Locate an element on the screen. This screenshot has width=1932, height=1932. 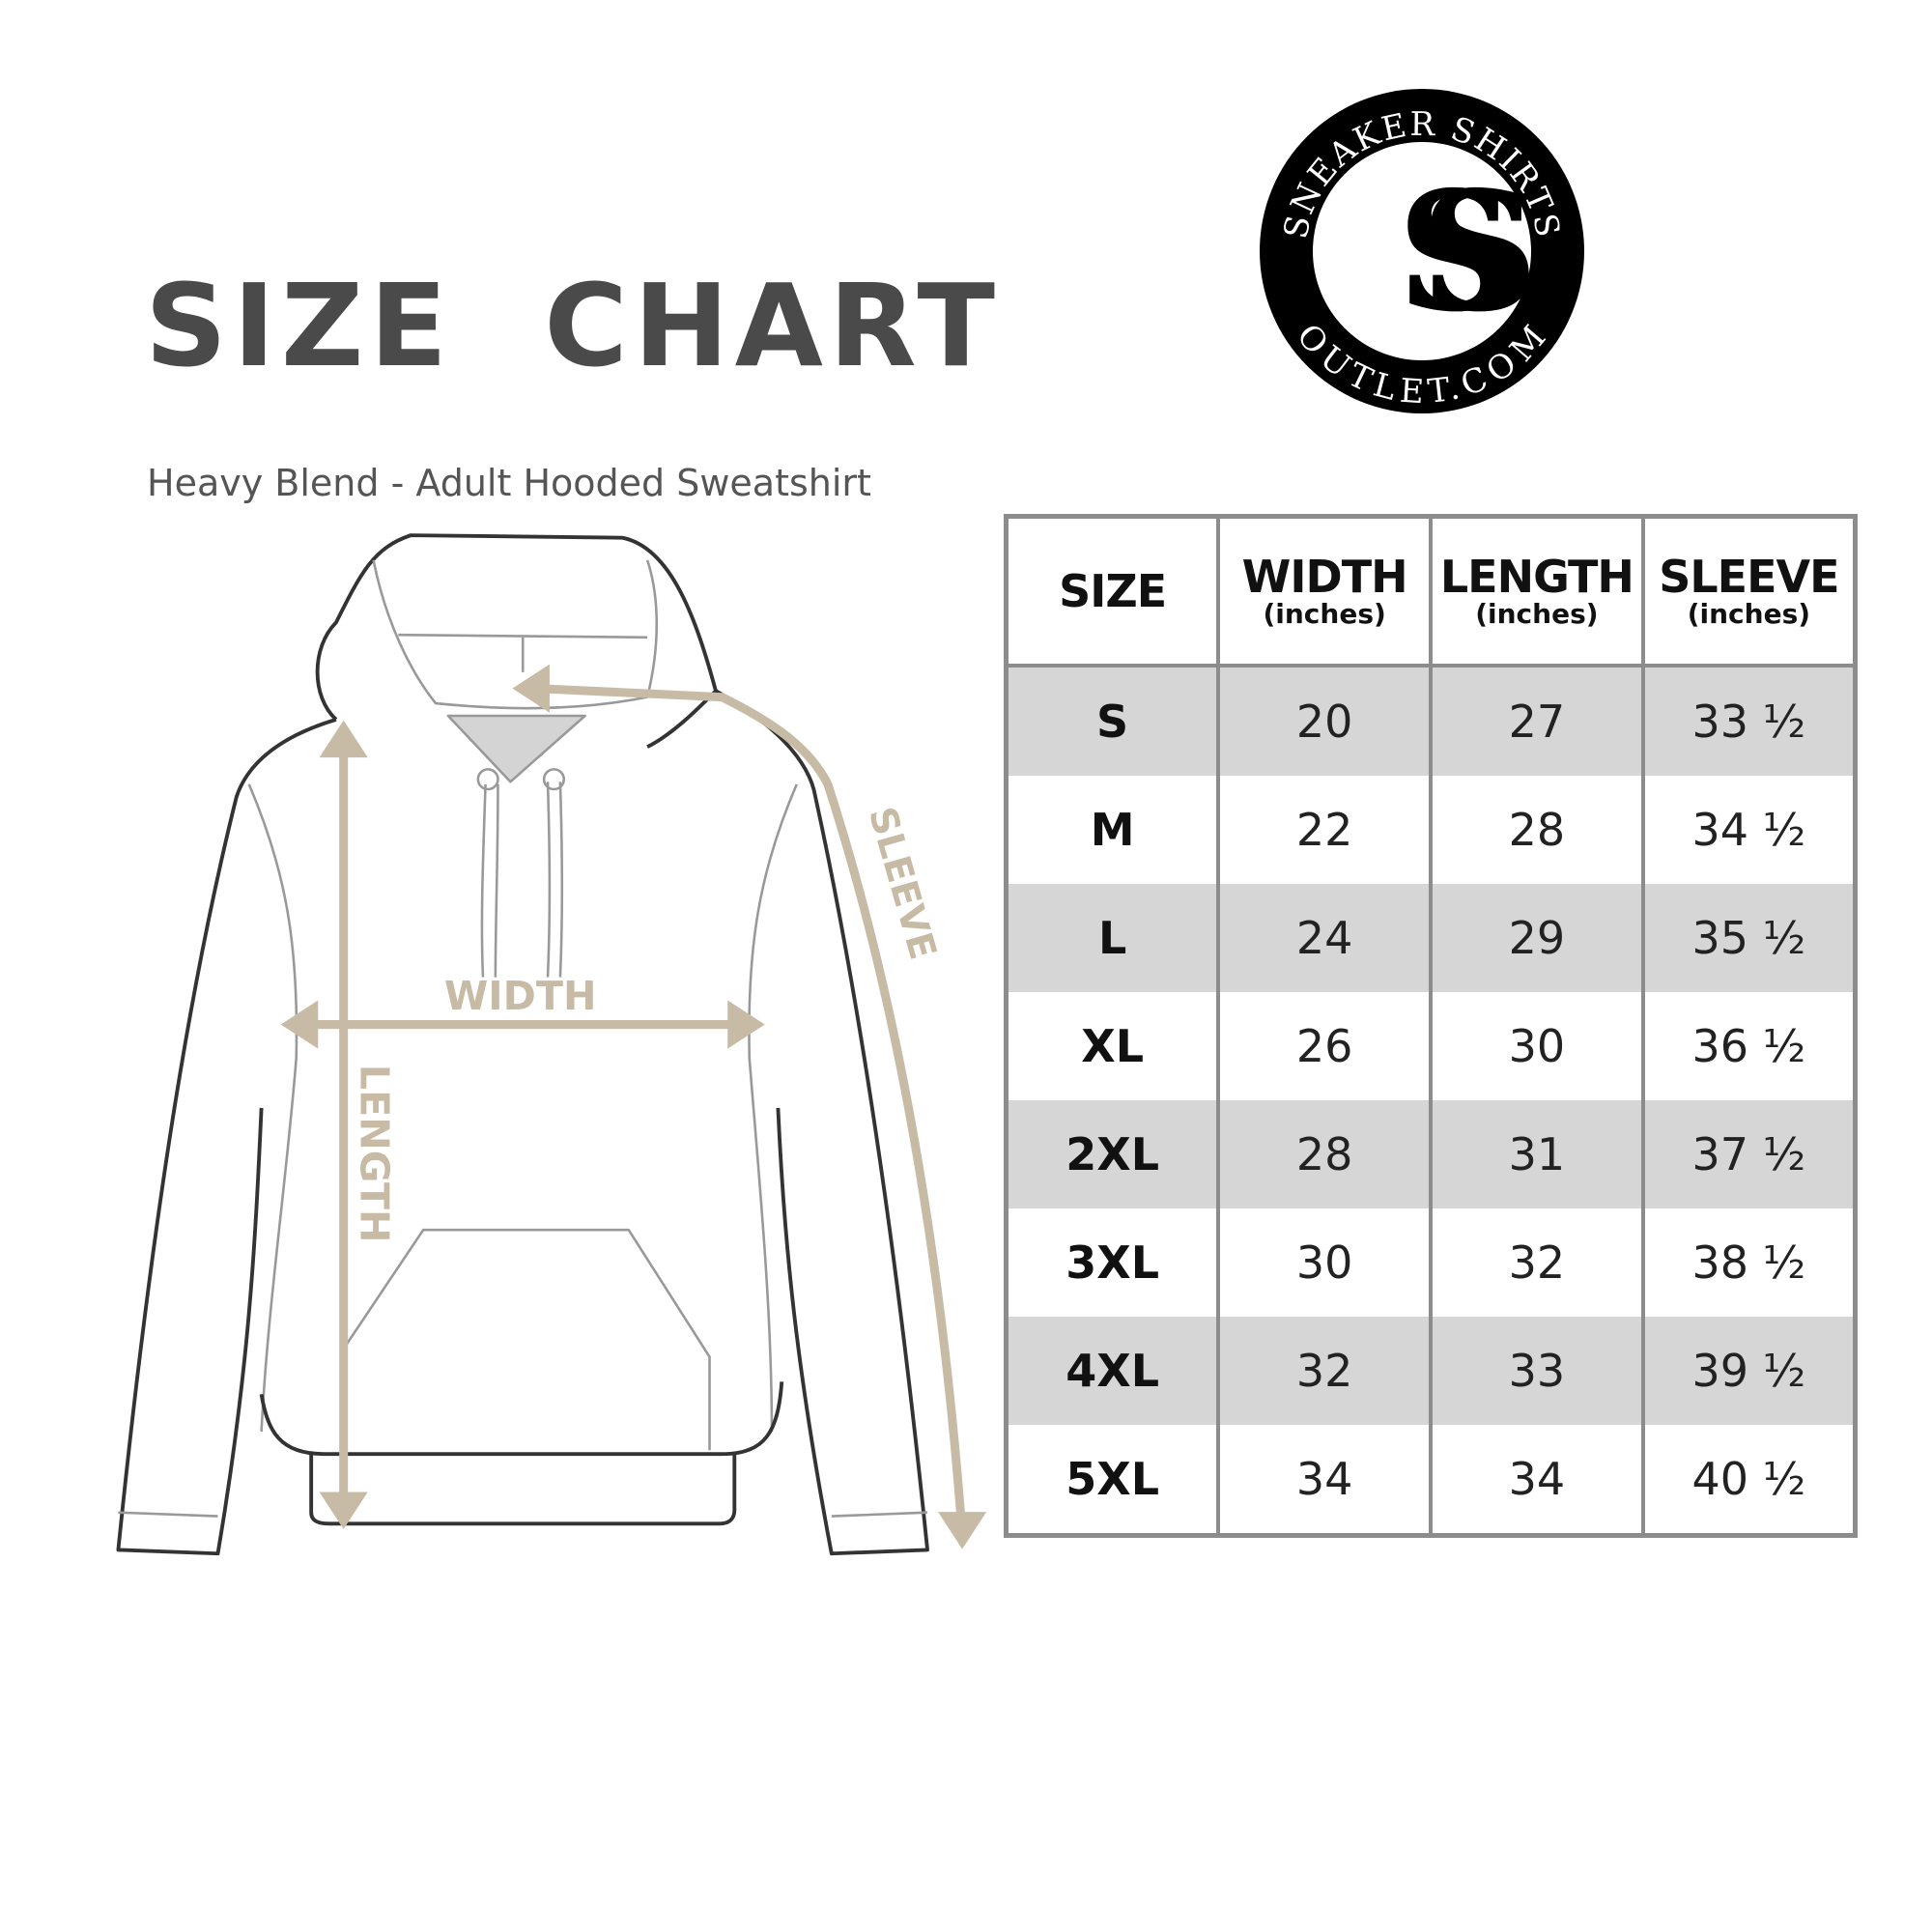
sleeve-arrow is located at coordinates (750, 1102).